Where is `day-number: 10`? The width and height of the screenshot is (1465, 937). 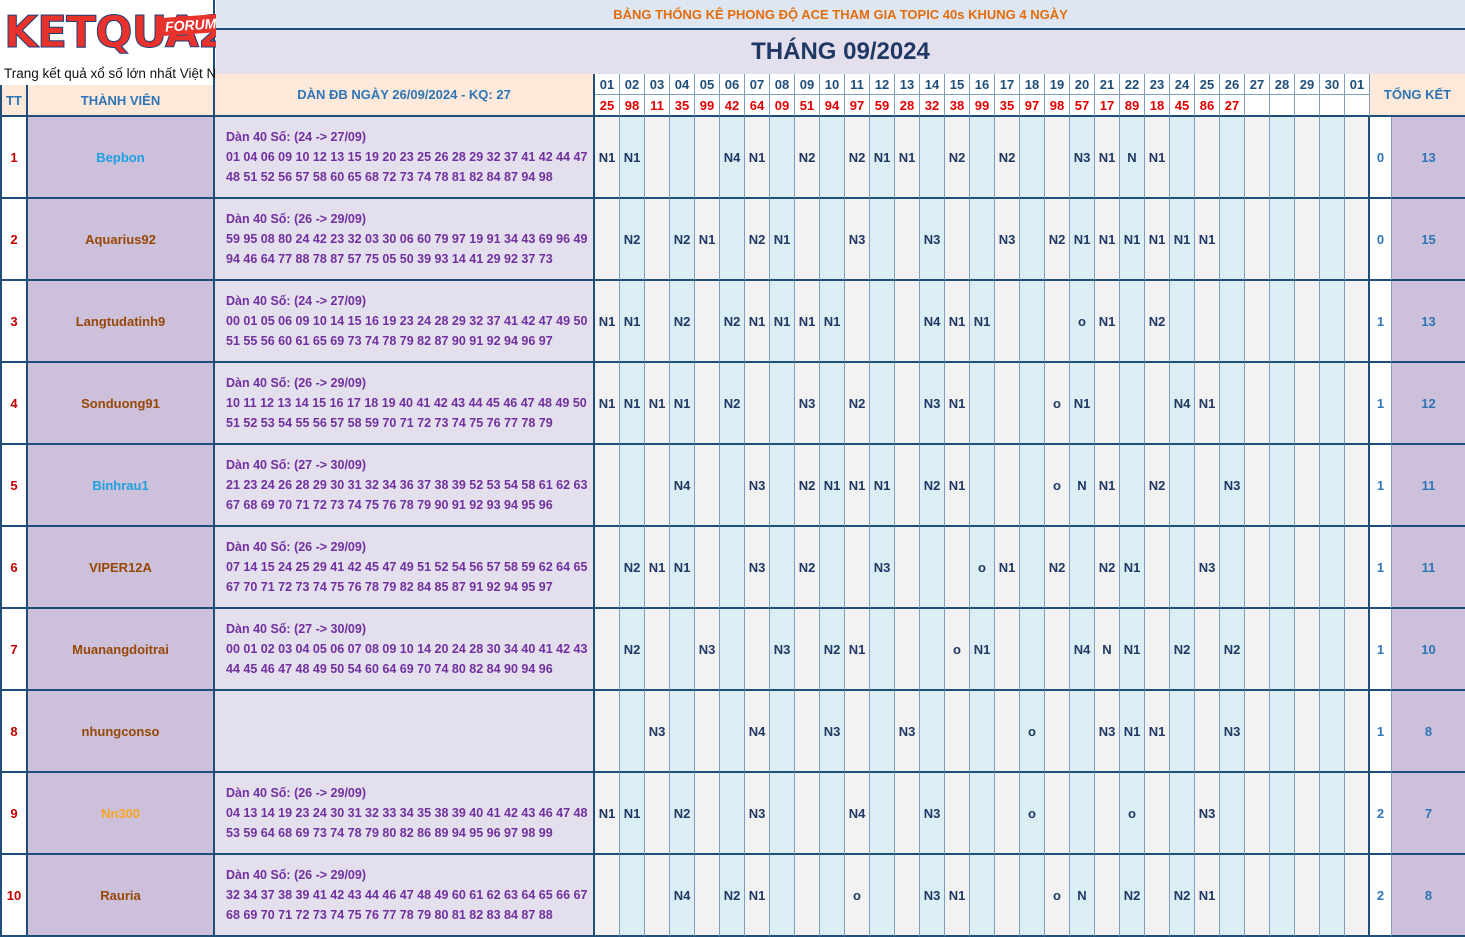 day-number: 10 is located at coordinates (832, 84).